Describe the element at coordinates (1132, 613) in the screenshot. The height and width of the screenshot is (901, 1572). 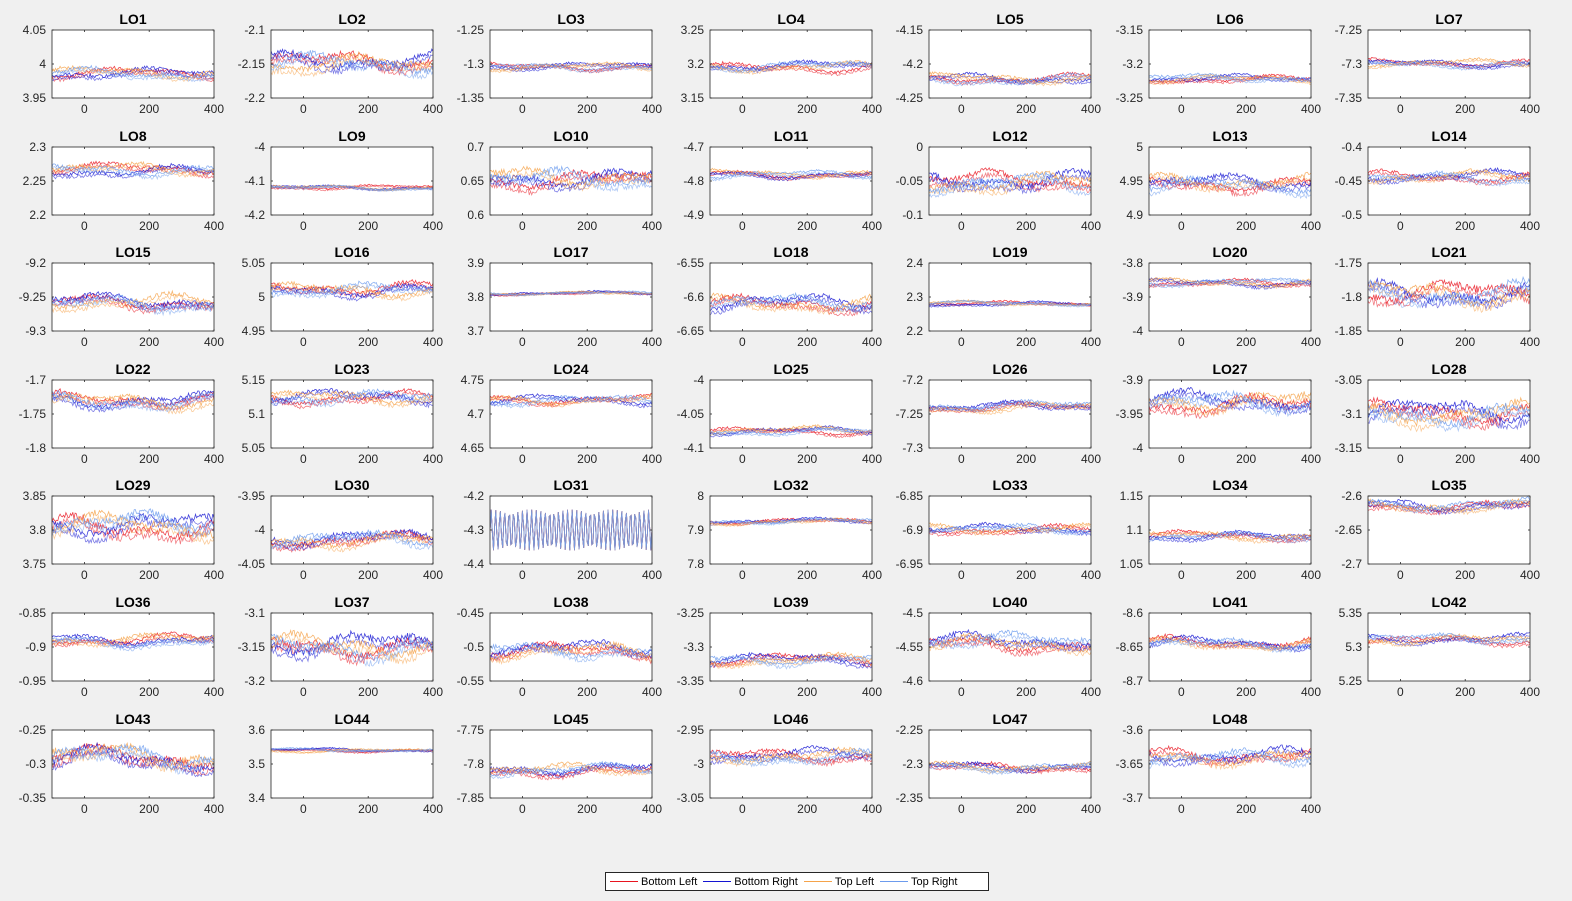
I see `y-tick-label: -8.6` at that location.